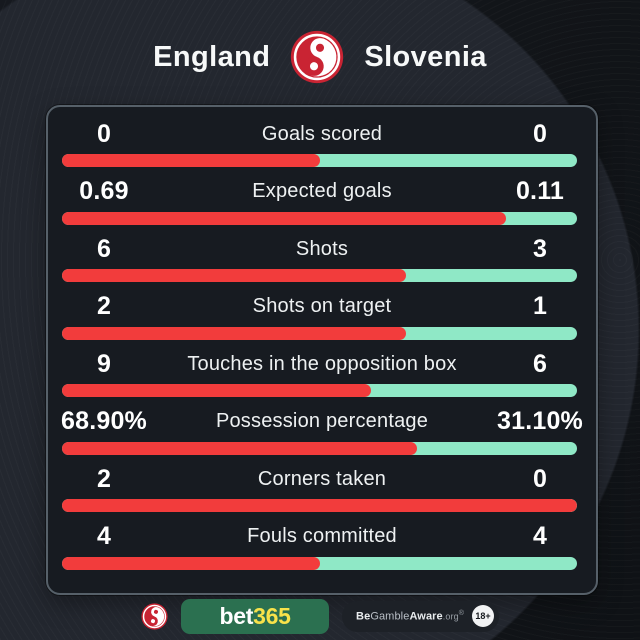  I want to click on brand-365-text: 365, so click(272, 615).